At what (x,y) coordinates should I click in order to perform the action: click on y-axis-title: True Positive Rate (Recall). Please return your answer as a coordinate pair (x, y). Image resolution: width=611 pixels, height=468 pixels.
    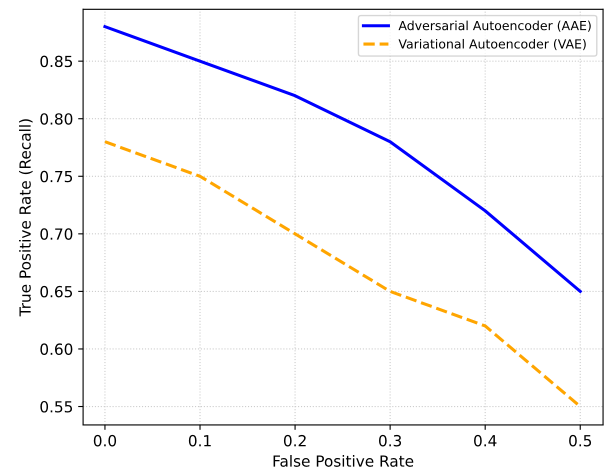
    Looking at the image, I should click on (26, 217).